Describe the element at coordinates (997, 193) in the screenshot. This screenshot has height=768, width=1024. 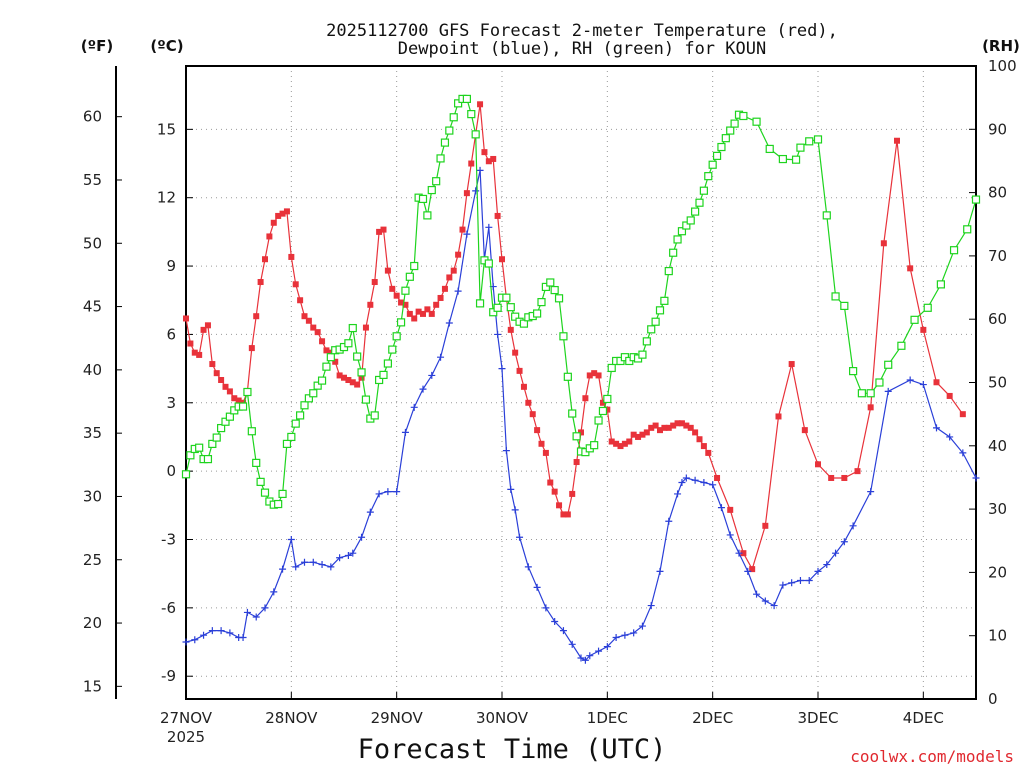
I see `rh-tick-label: 80` at that location.